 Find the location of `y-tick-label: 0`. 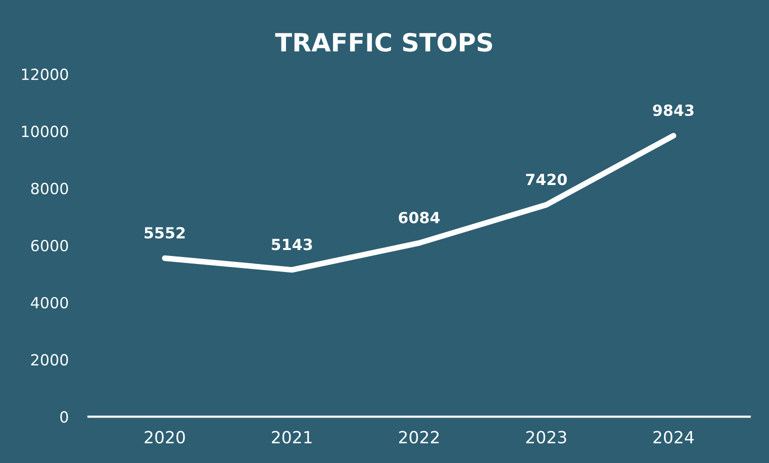

y-tick-label: 0 is located at coordinates (64, 417).